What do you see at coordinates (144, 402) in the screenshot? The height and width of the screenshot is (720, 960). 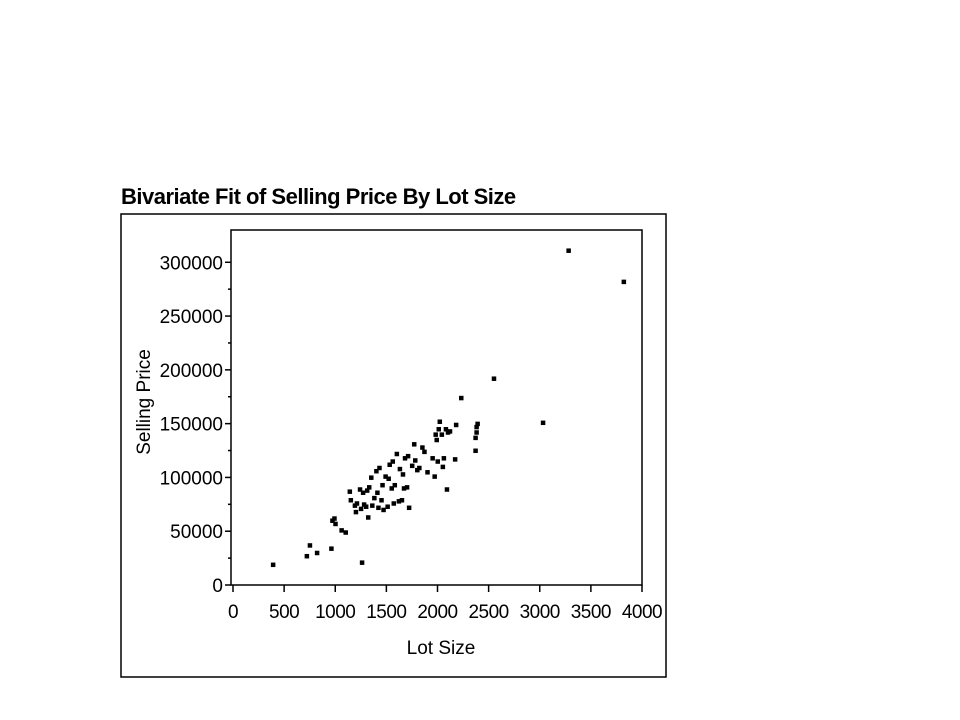 I see `y-axis-label: Selling Price` at bounding box center [144, 402].